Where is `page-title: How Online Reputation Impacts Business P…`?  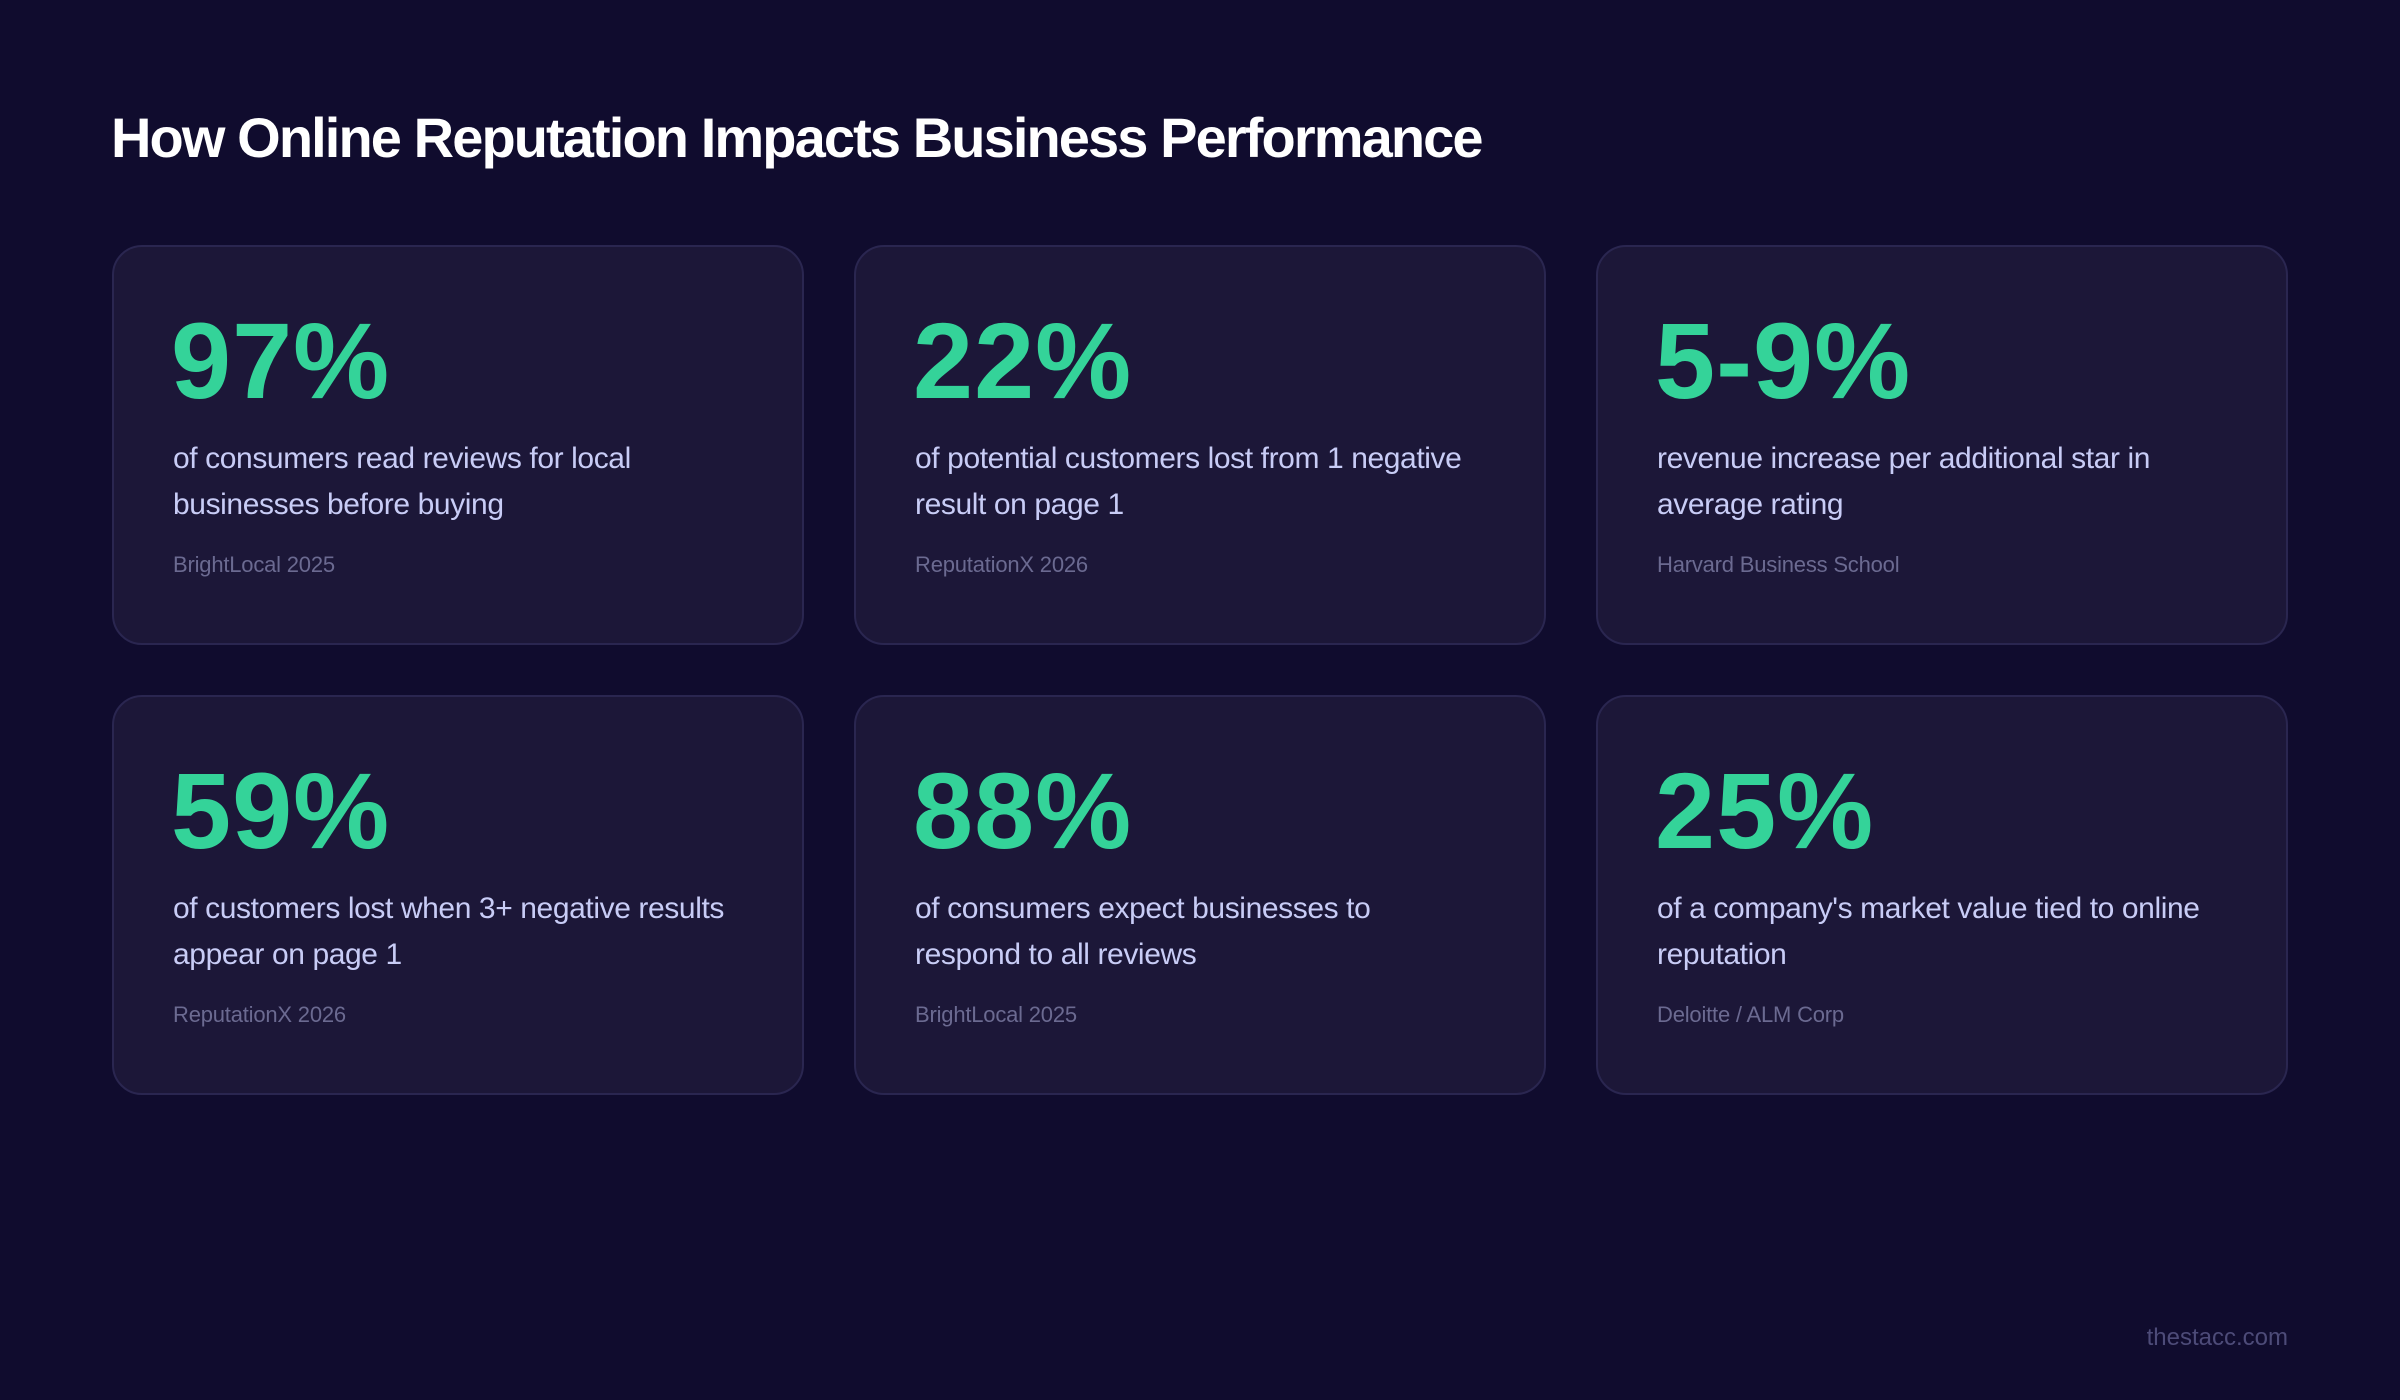 page-title: How Online Reputation Impacts Business P… is located at coordinates (797, 137).